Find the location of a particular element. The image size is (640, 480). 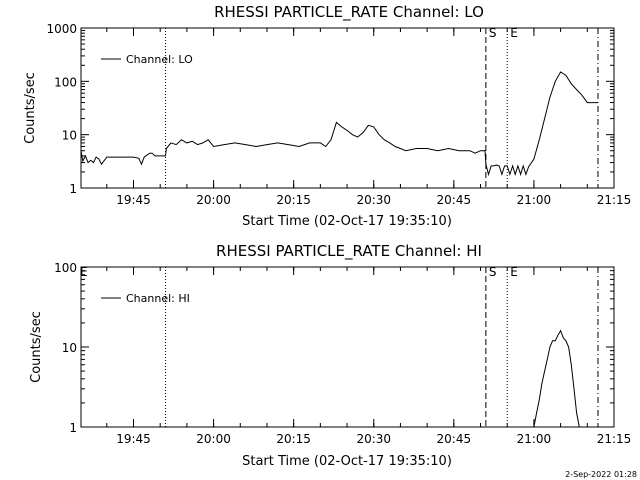

y-axis-label-hi: Counts/sec is located at coordinates (36, 347).